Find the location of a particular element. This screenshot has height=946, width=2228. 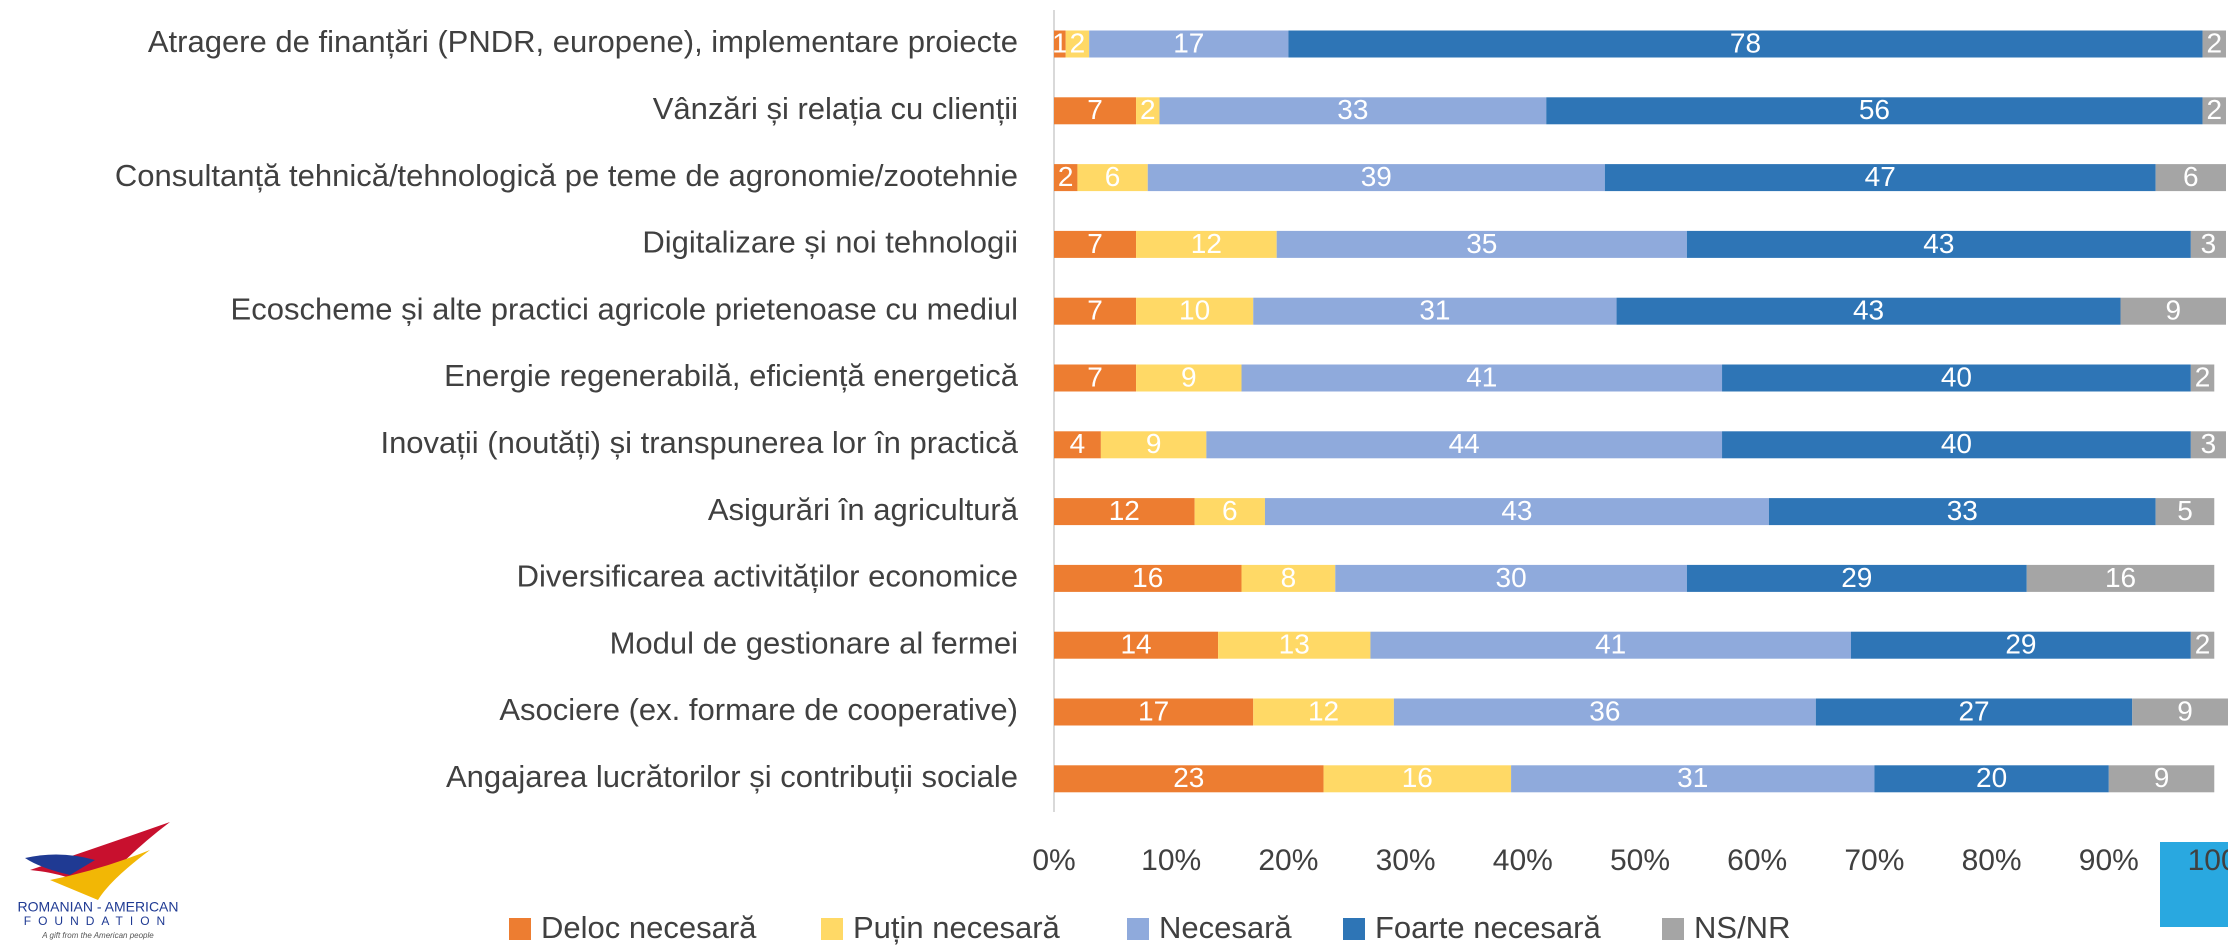

category-label: Modul de gestionare al fermei is located at coordinates (814, 642).